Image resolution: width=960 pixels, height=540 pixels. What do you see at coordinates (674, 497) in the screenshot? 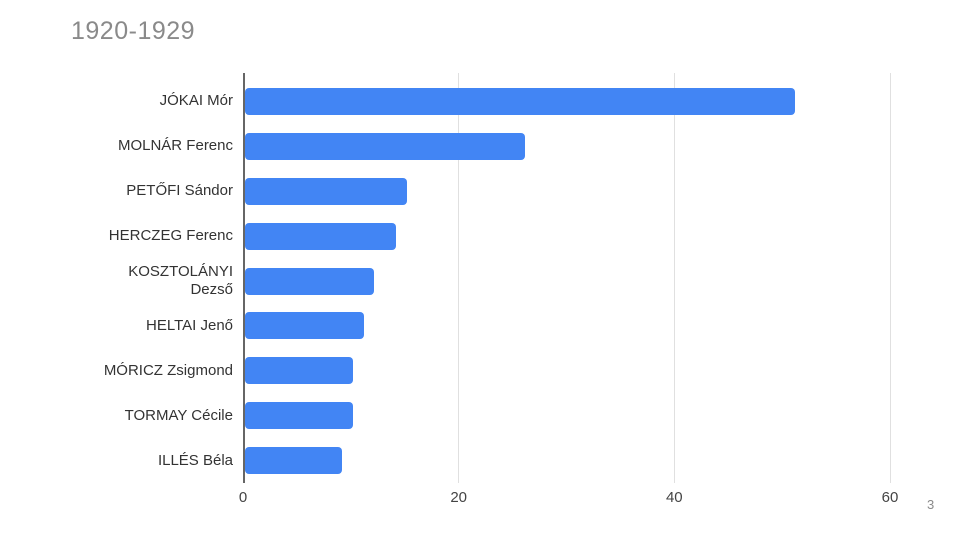
I see `x-tick-label: 40` at bounding box center [674, 497].